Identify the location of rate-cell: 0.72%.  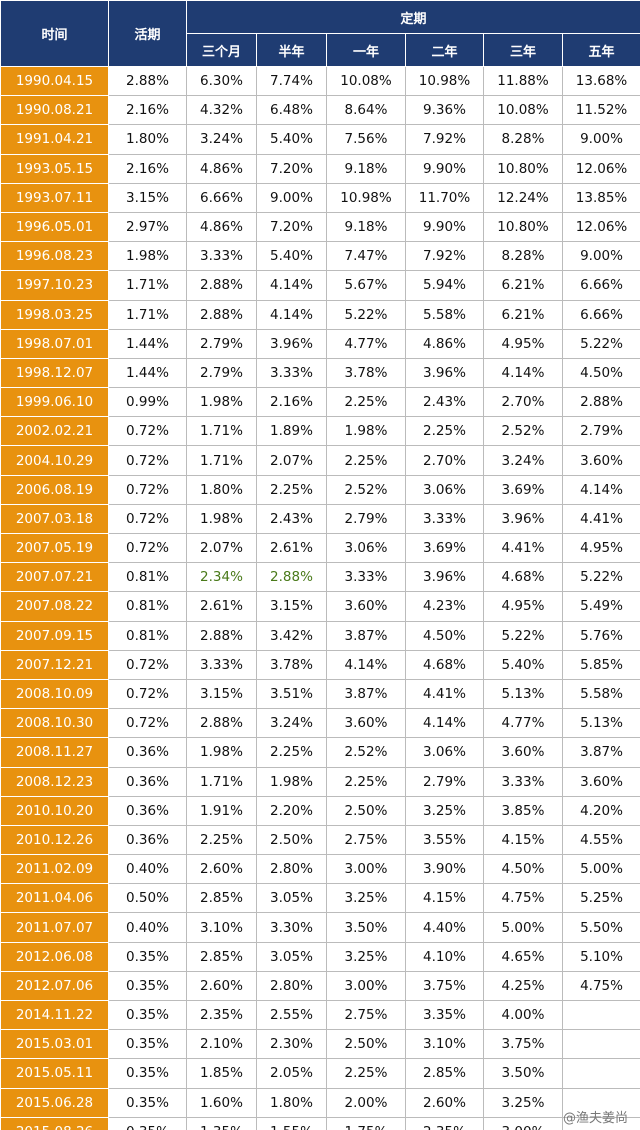
(147, 519).